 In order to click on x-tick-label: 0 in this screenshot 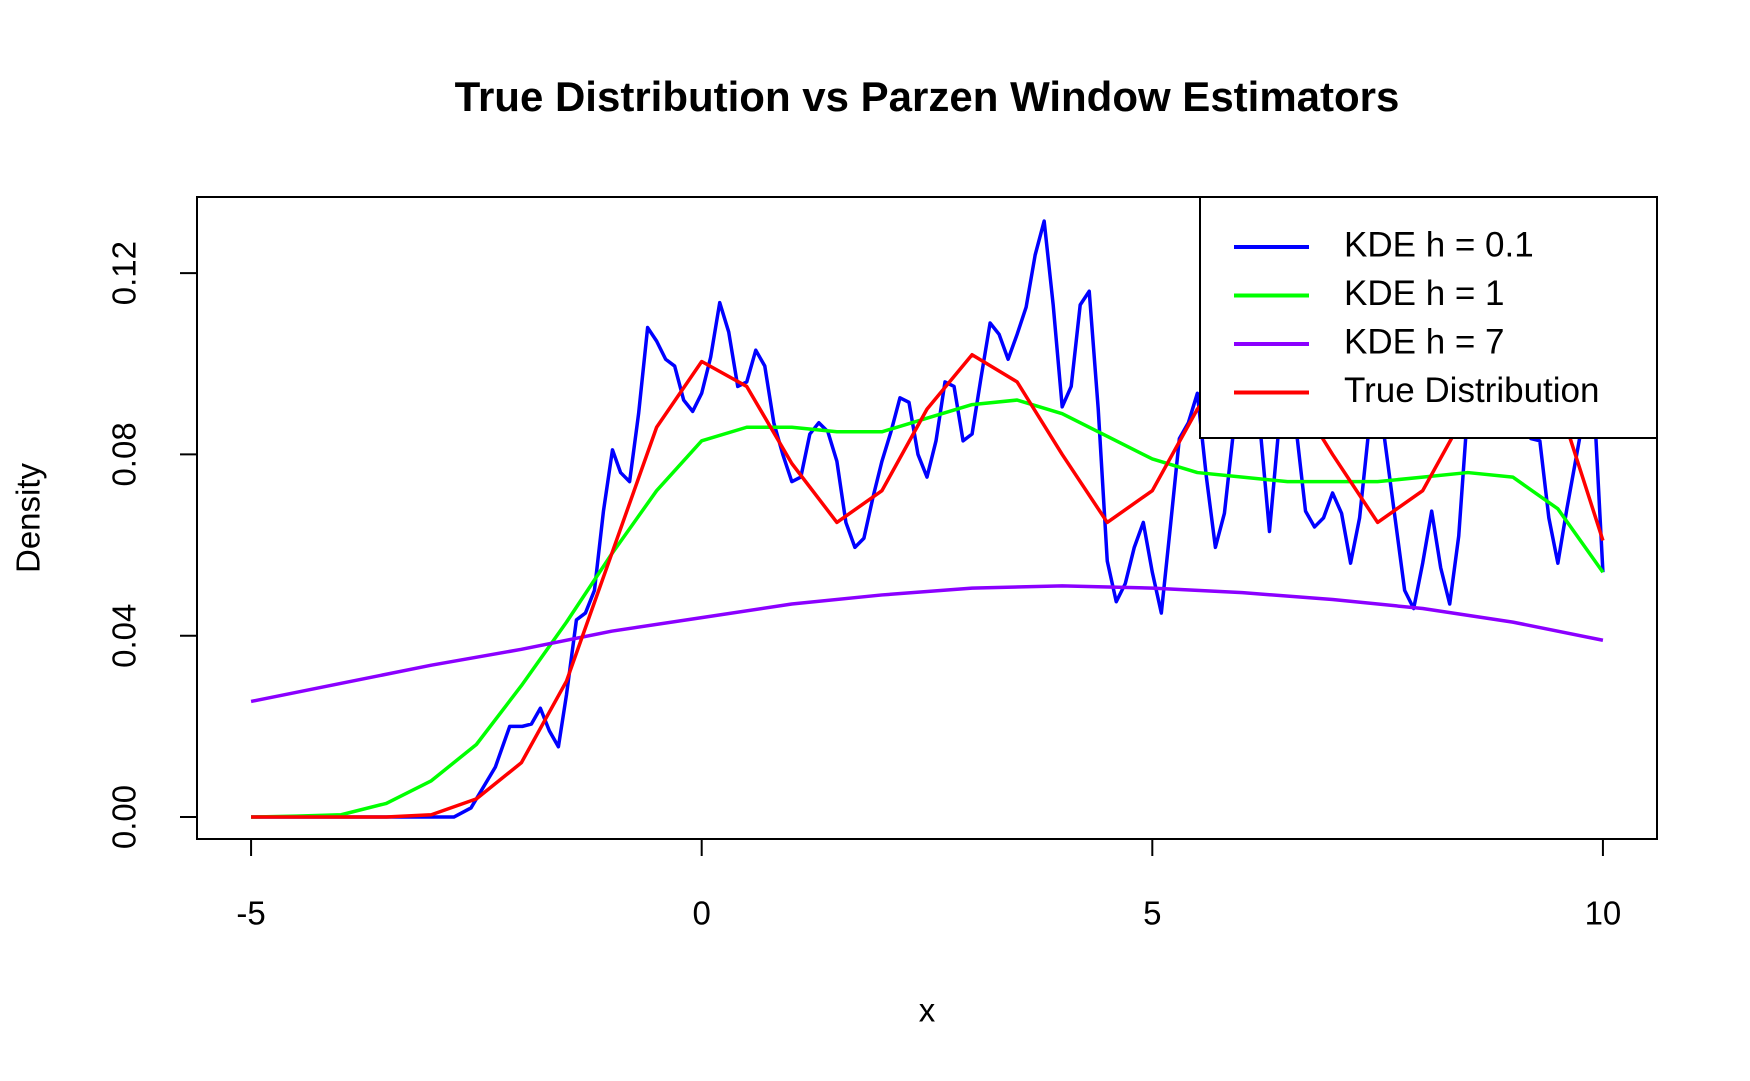, I will do `click(702, 913)`.